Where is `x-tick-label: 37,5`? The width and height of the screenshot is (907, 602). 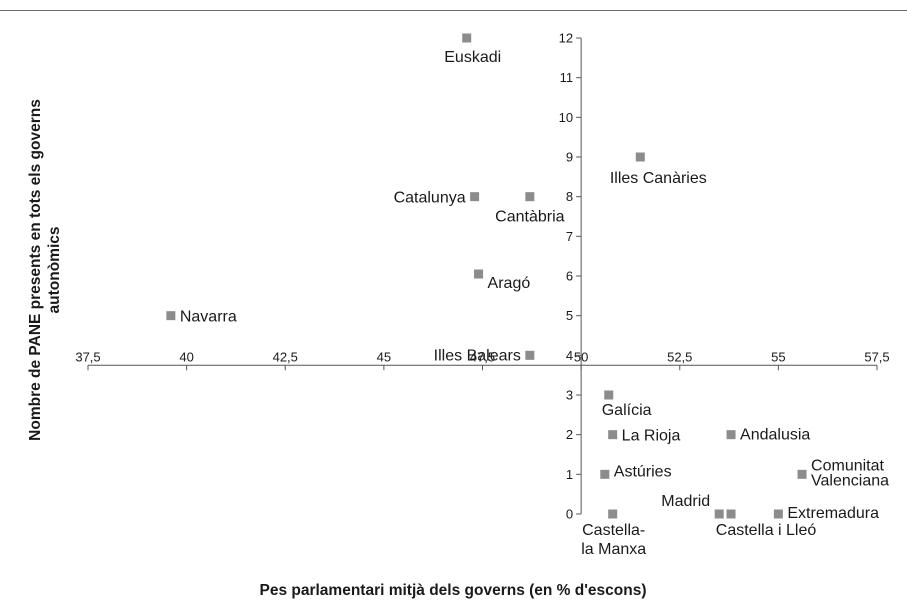
x-tick-label: 37,5 is located at coordinates (87, 356).